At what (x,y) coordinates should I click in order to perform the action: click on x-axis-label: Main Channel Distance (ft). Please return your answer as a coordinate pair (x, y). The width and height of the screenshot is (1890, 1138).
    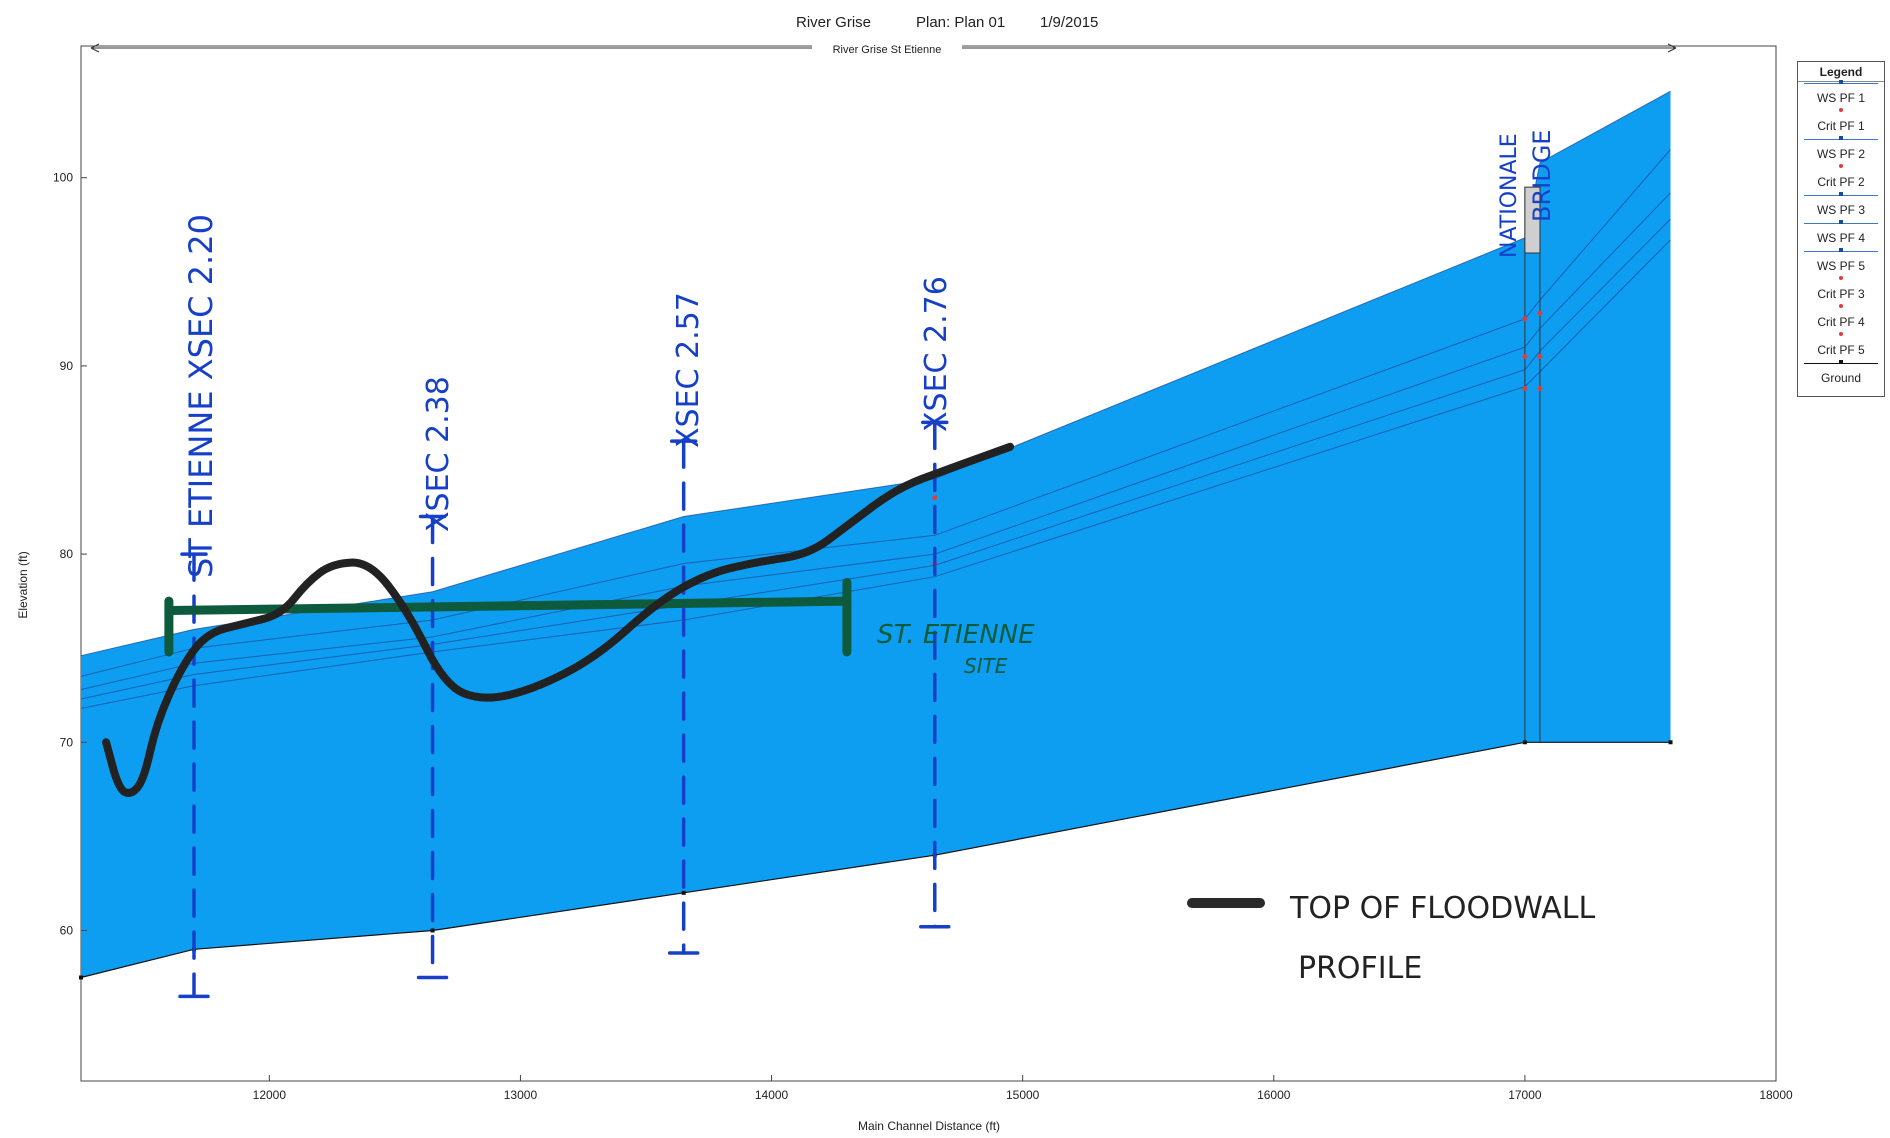
    Looking at the image, I should click on (929, 1126).